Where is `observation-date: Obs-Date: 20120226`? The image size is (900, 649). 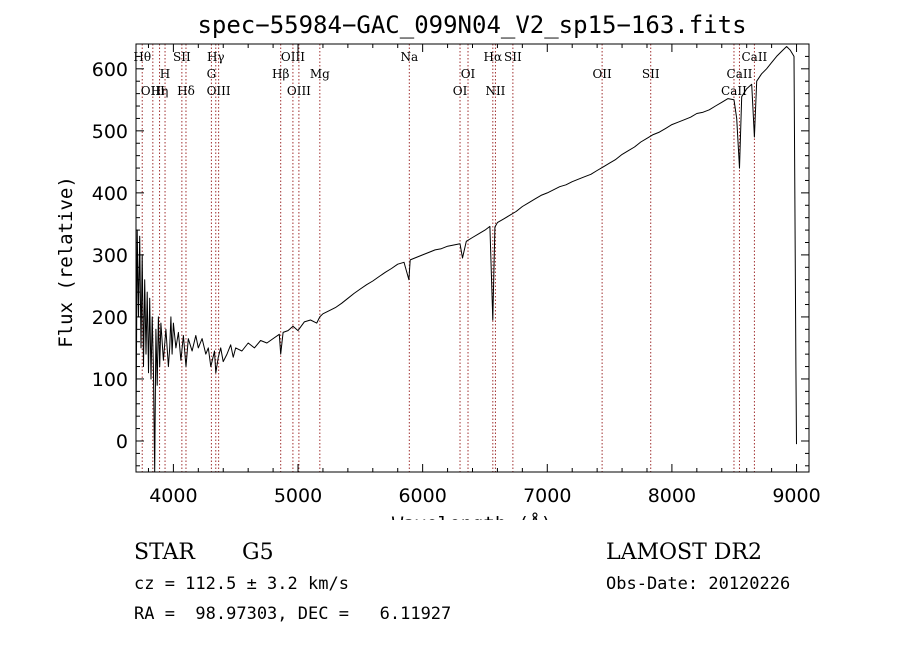
observation-date: Obs-Date: 20120226 is located at coordinates (698, 584).